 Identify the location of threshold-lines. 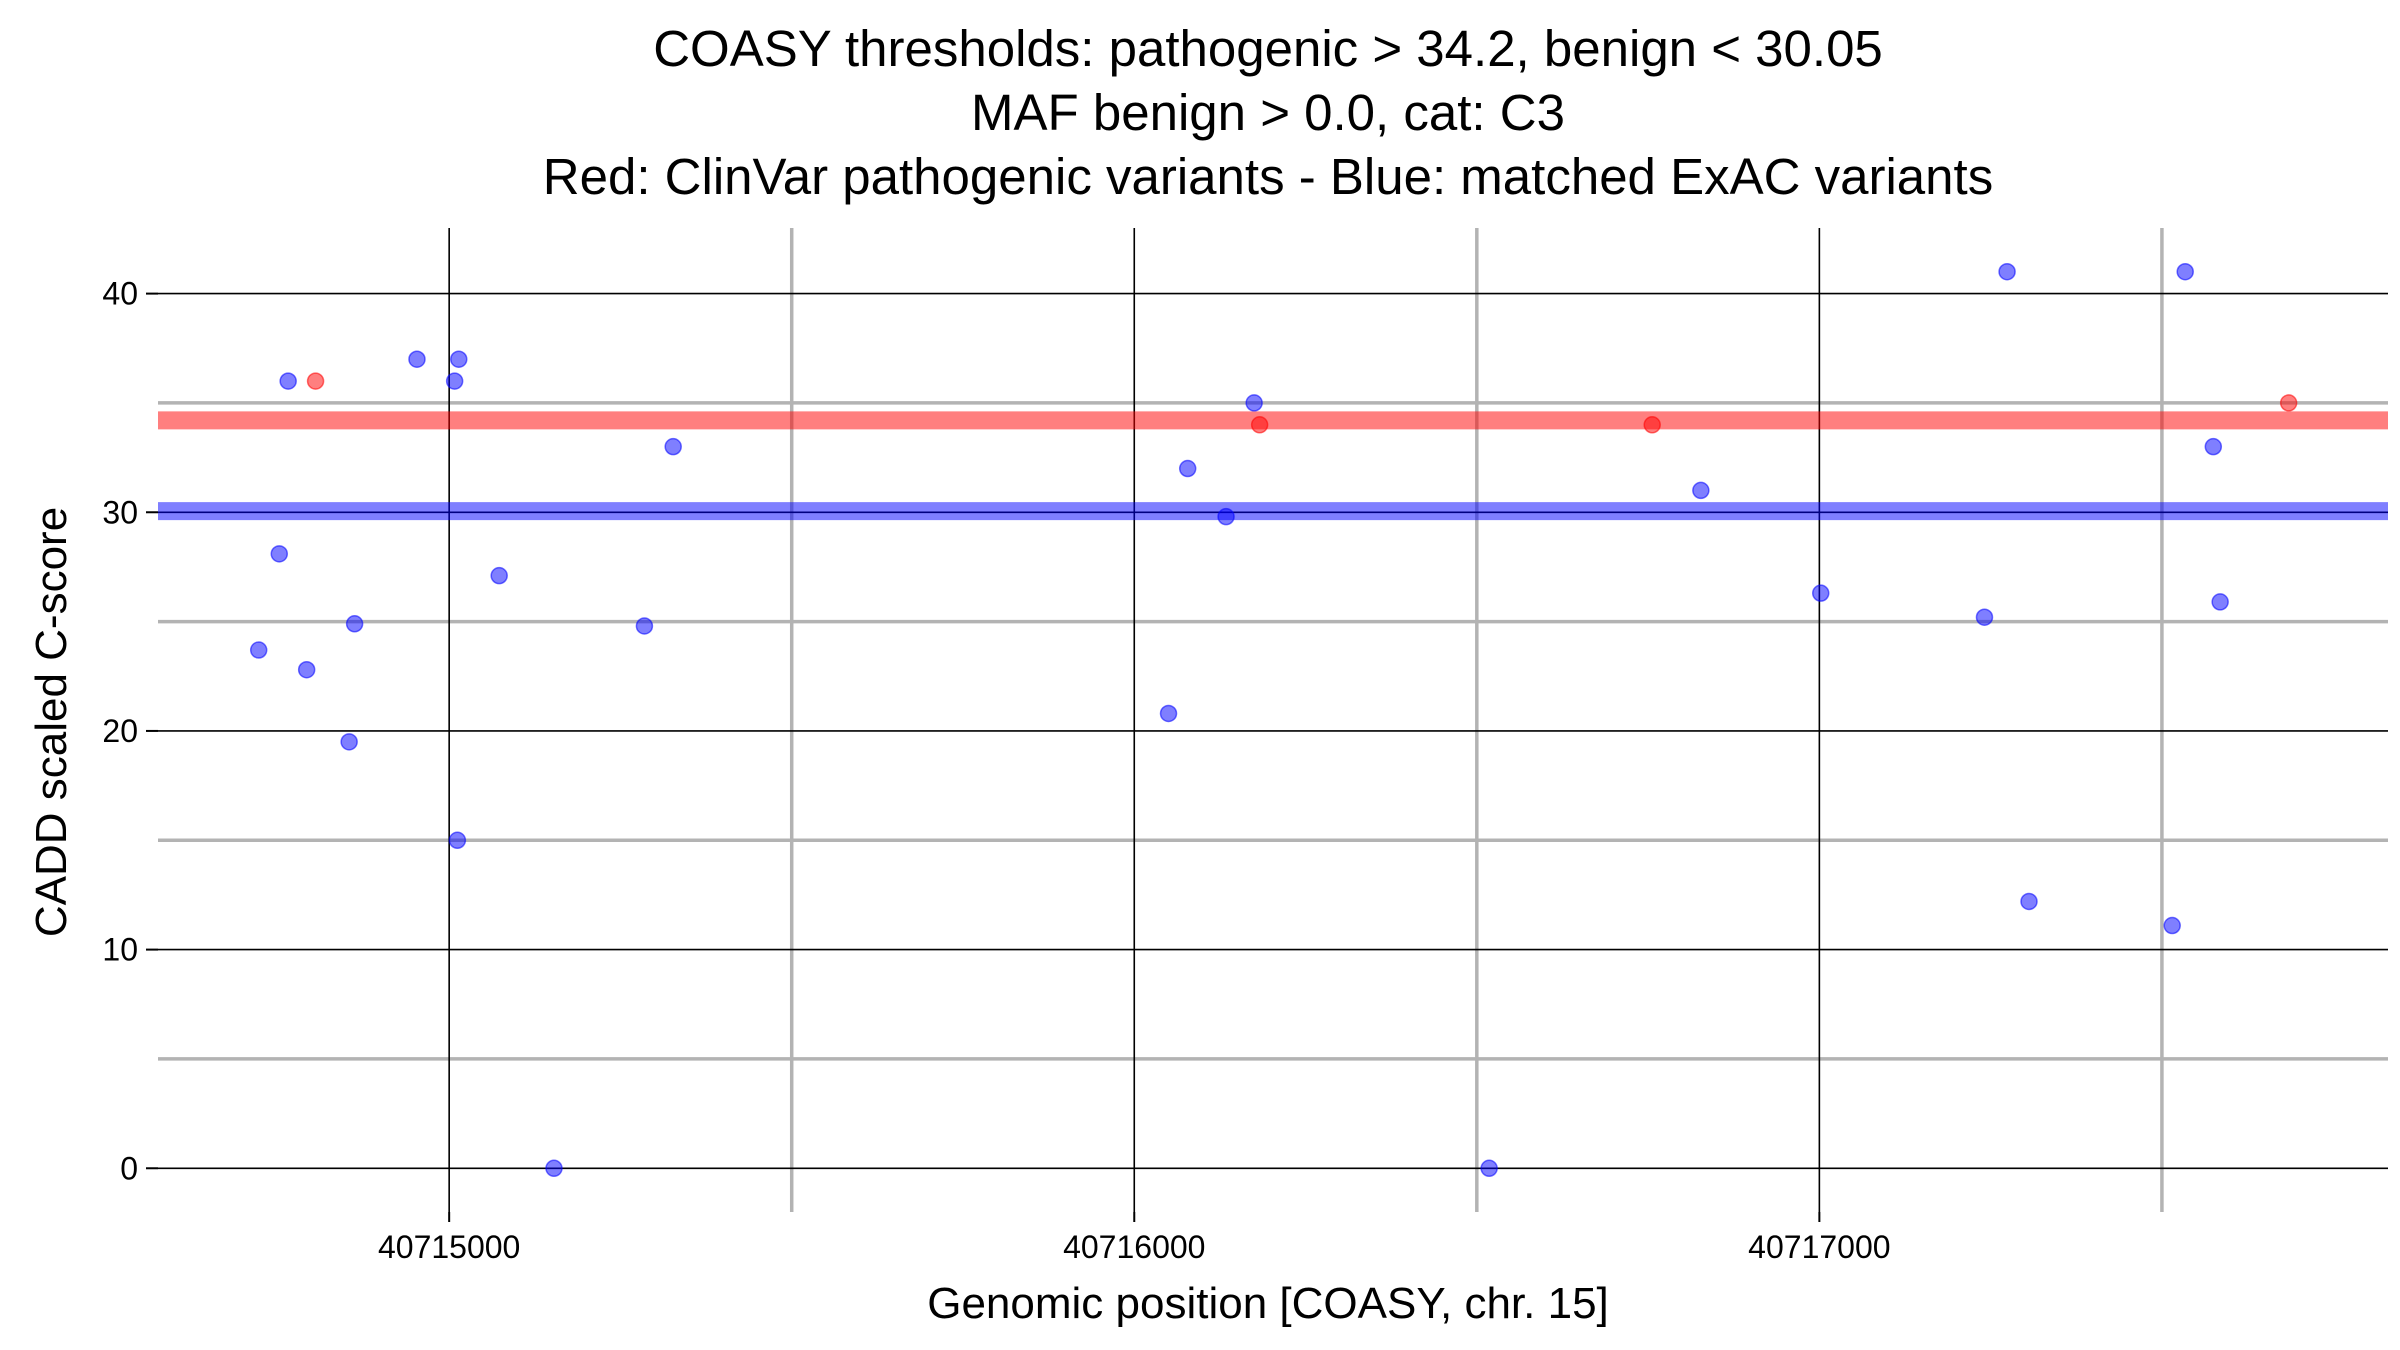
(1273, 466).